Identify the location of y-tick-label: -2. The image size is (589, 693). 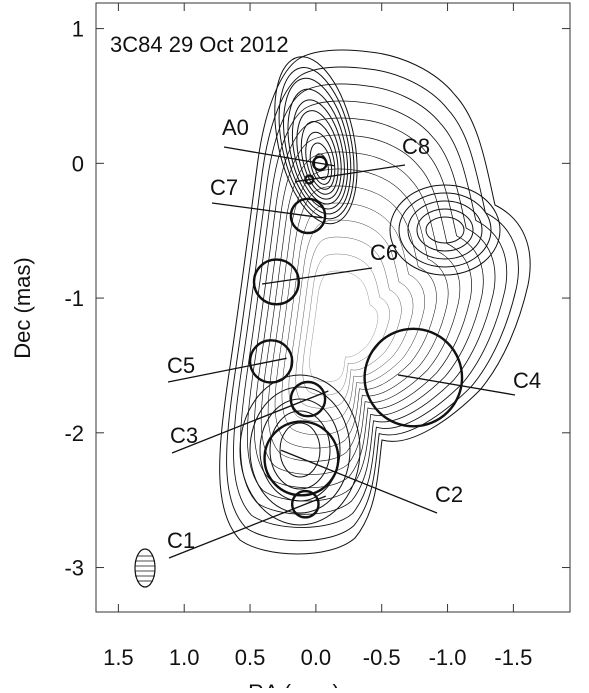
(74, 433).